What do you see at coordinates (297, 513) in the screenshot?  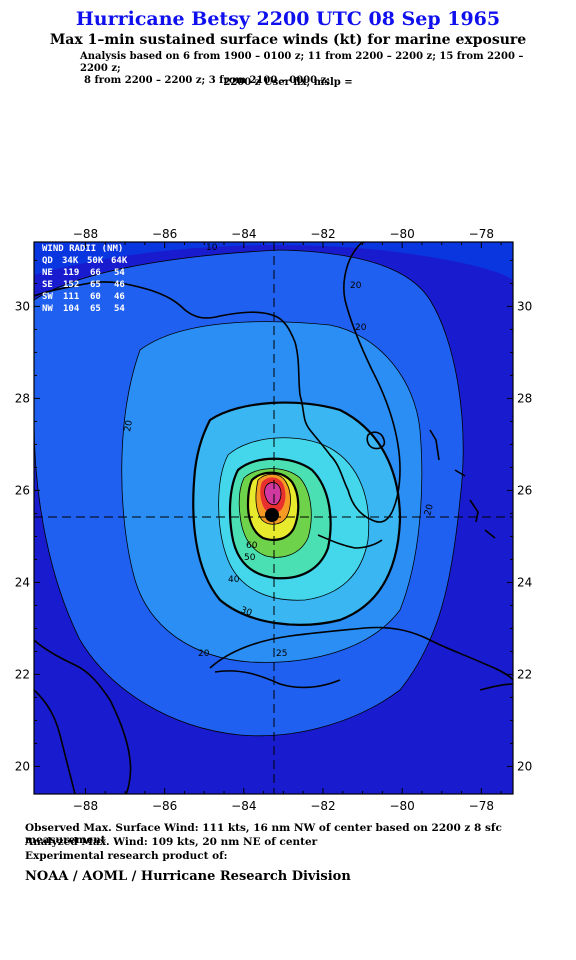 I see `contour-lines-bold` at bounding box center [297, 513].